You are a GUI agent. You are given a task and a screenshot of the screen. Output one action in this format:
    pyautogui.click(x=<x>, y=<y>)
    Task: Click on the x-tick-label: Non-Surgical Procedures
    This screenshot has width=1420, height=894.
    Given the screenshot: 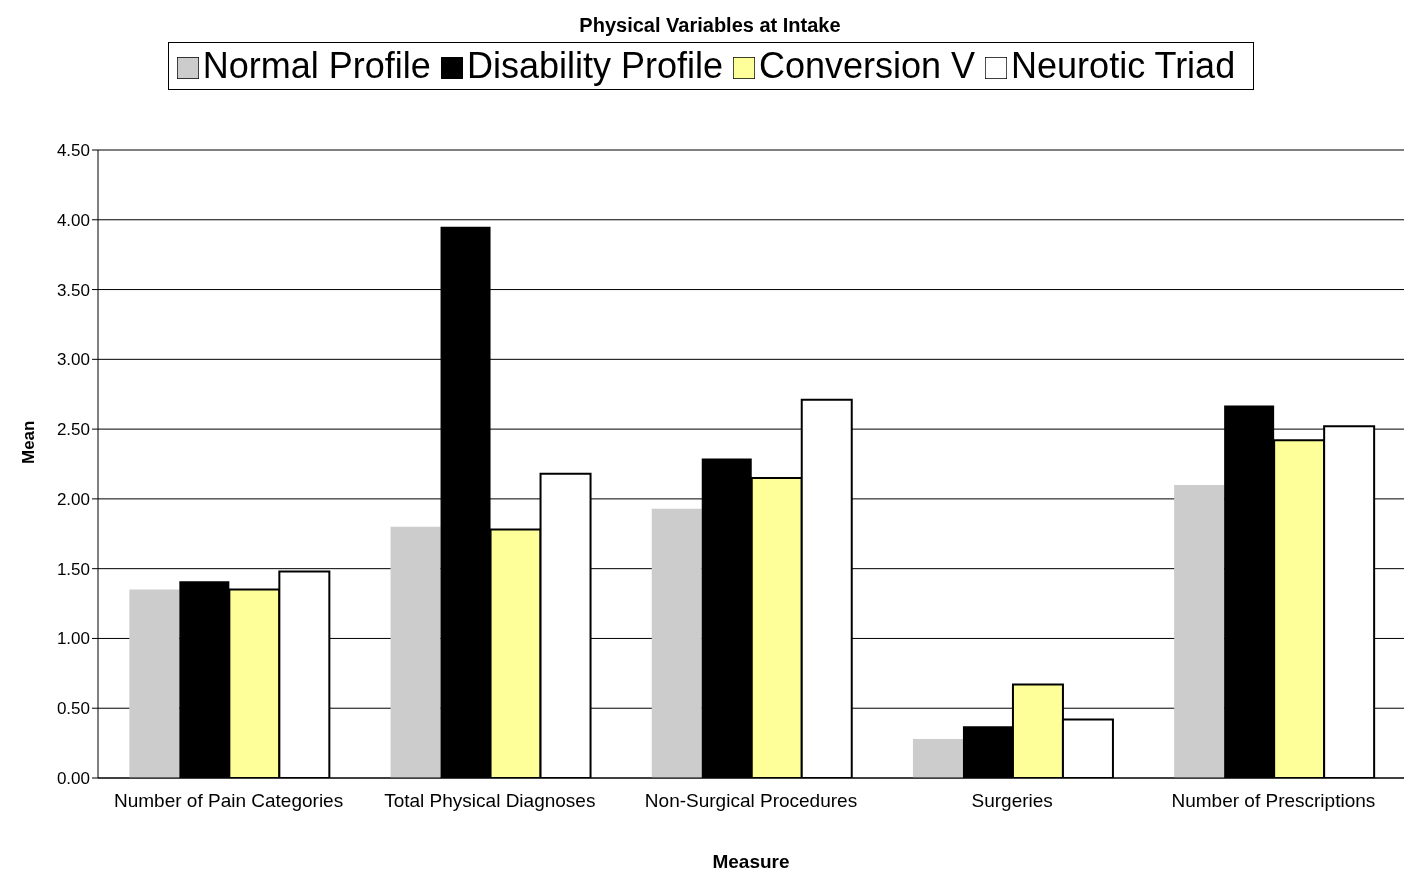 What is the action you would take?
    pyautogui.click(x=751, y=801)
    